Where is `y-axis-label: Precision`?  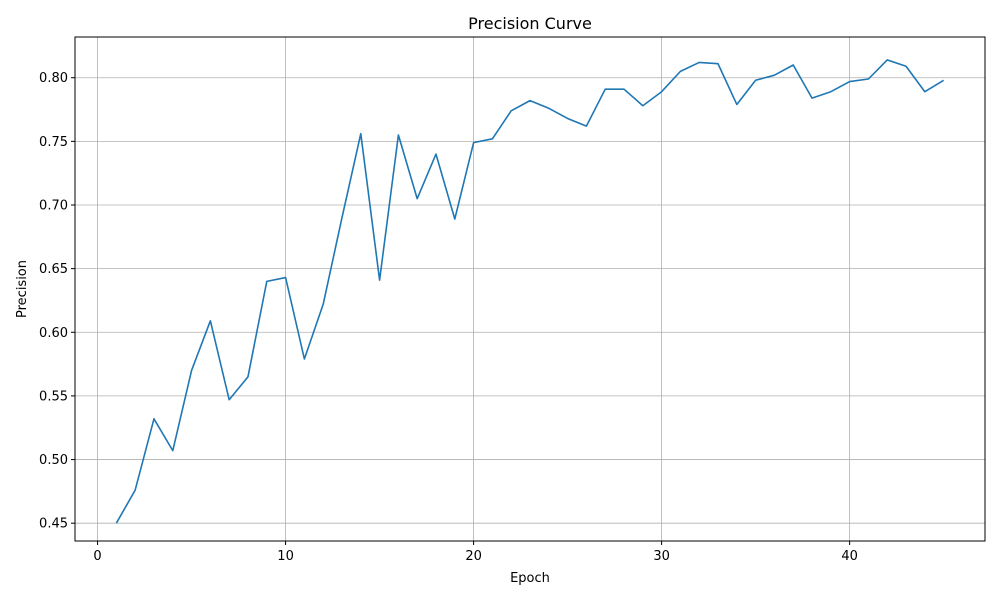 y-axis-label: Precision is located at coordinates (22, 289).